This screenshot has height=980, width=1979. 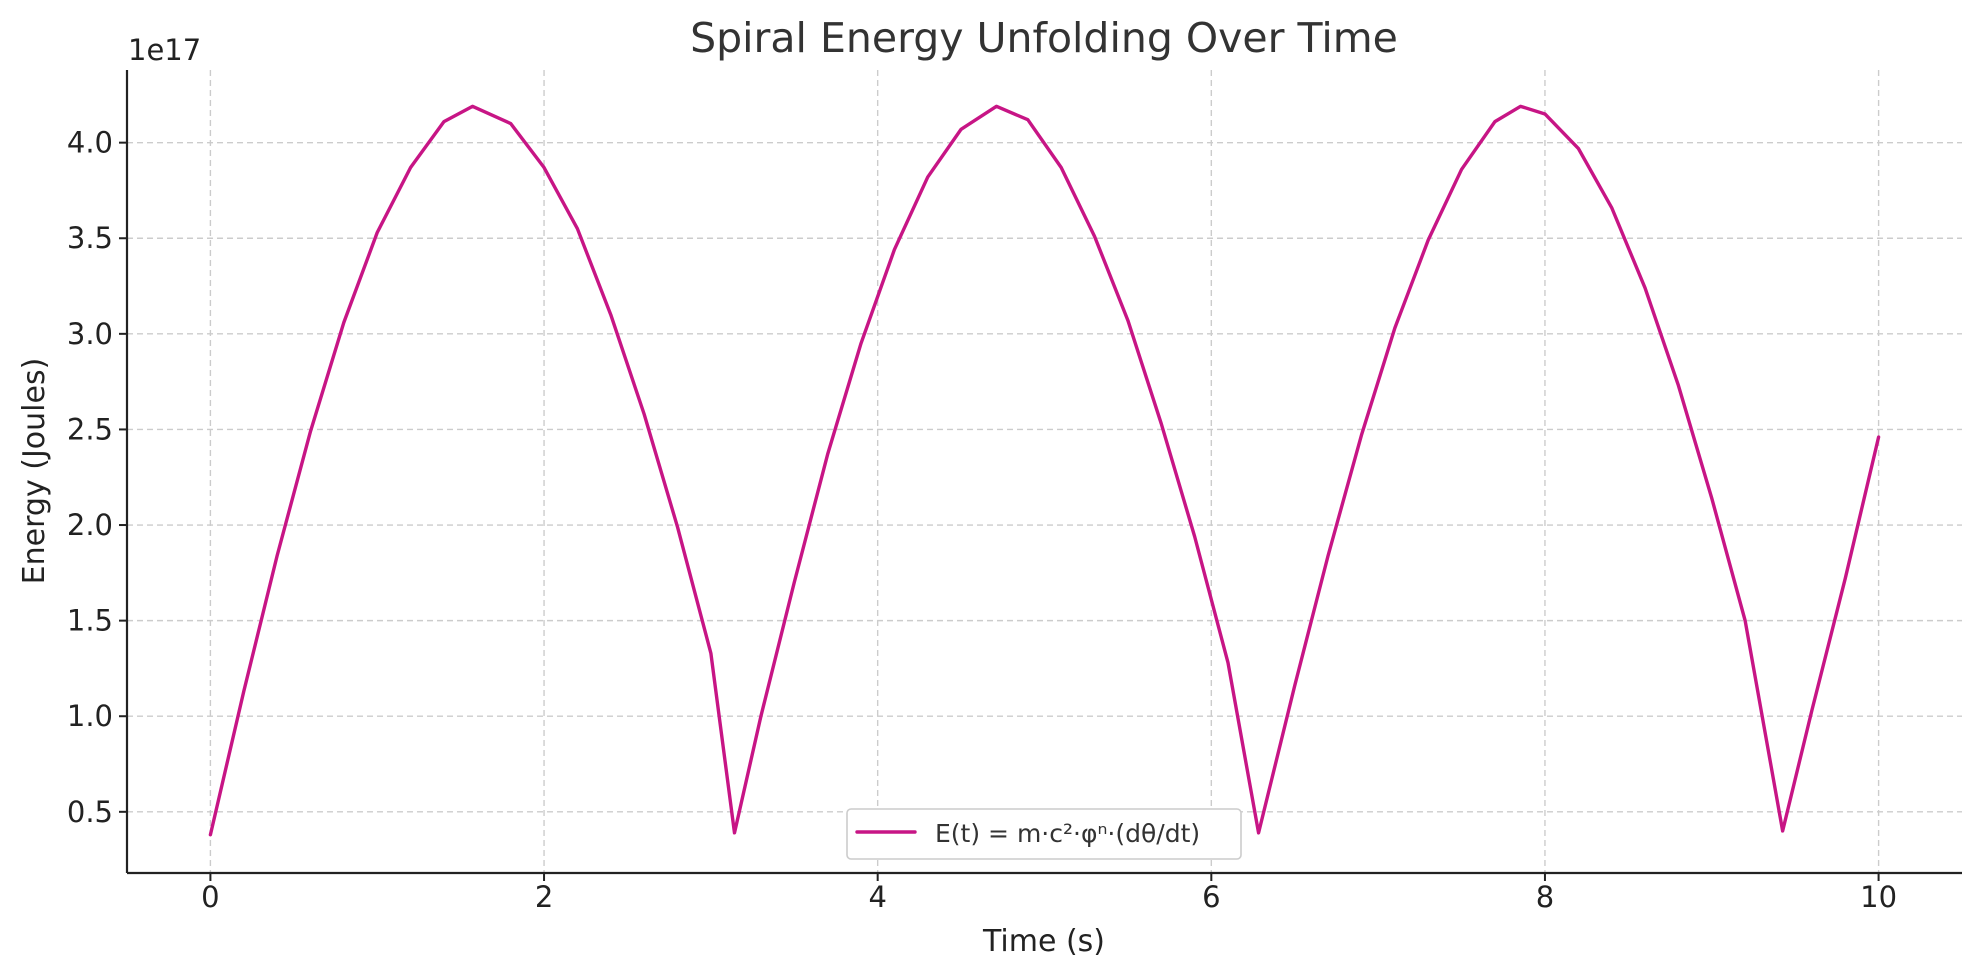 What do you see at coordinates (90, 716) in the screenshot?
I see `y-tick-label: 1.0` at bounding box center [90, 716].